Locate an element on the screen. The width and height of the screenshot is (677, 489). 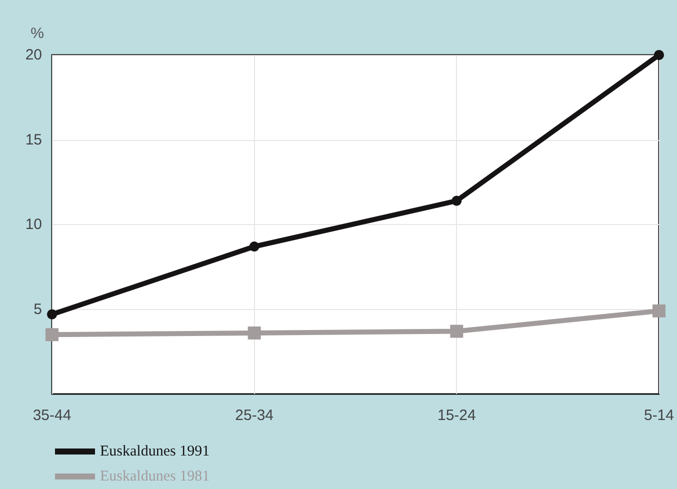
y-tick-label: 5 is located at coordinates (38, 309).